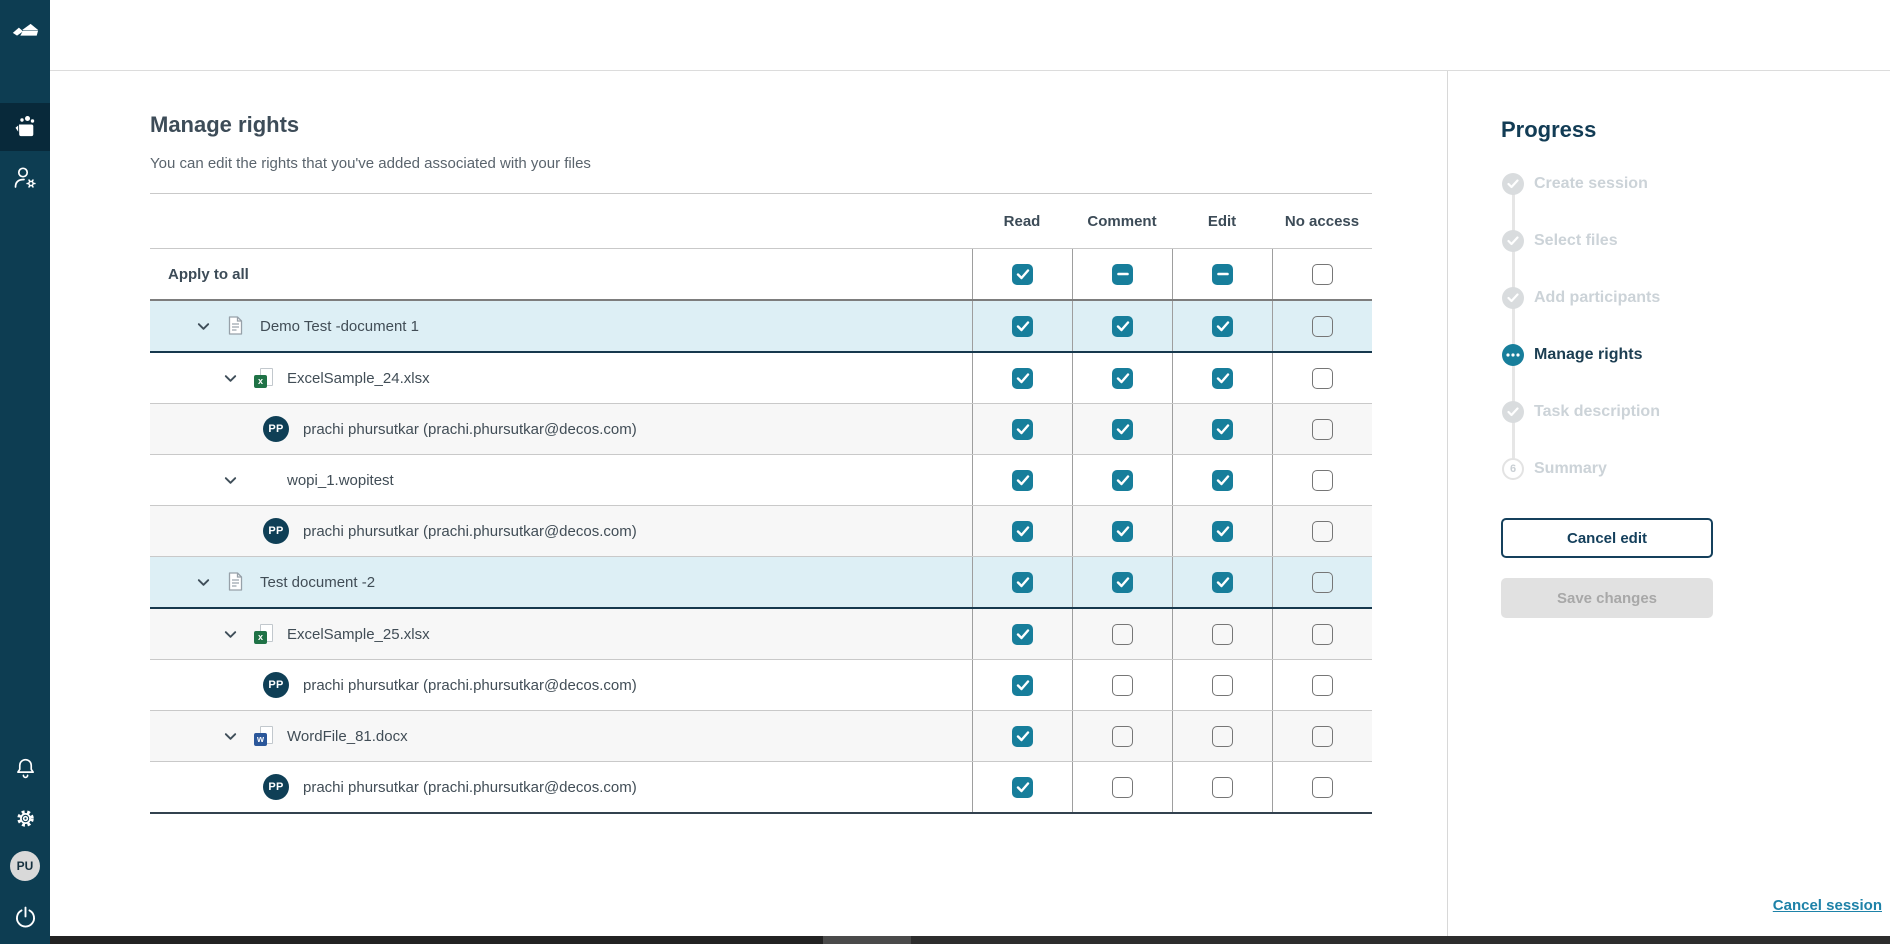  What do you see at coordinates (25, 472) in the screenshot?
I see `left-nav-rail: PU` at bounding box center [25, 472].